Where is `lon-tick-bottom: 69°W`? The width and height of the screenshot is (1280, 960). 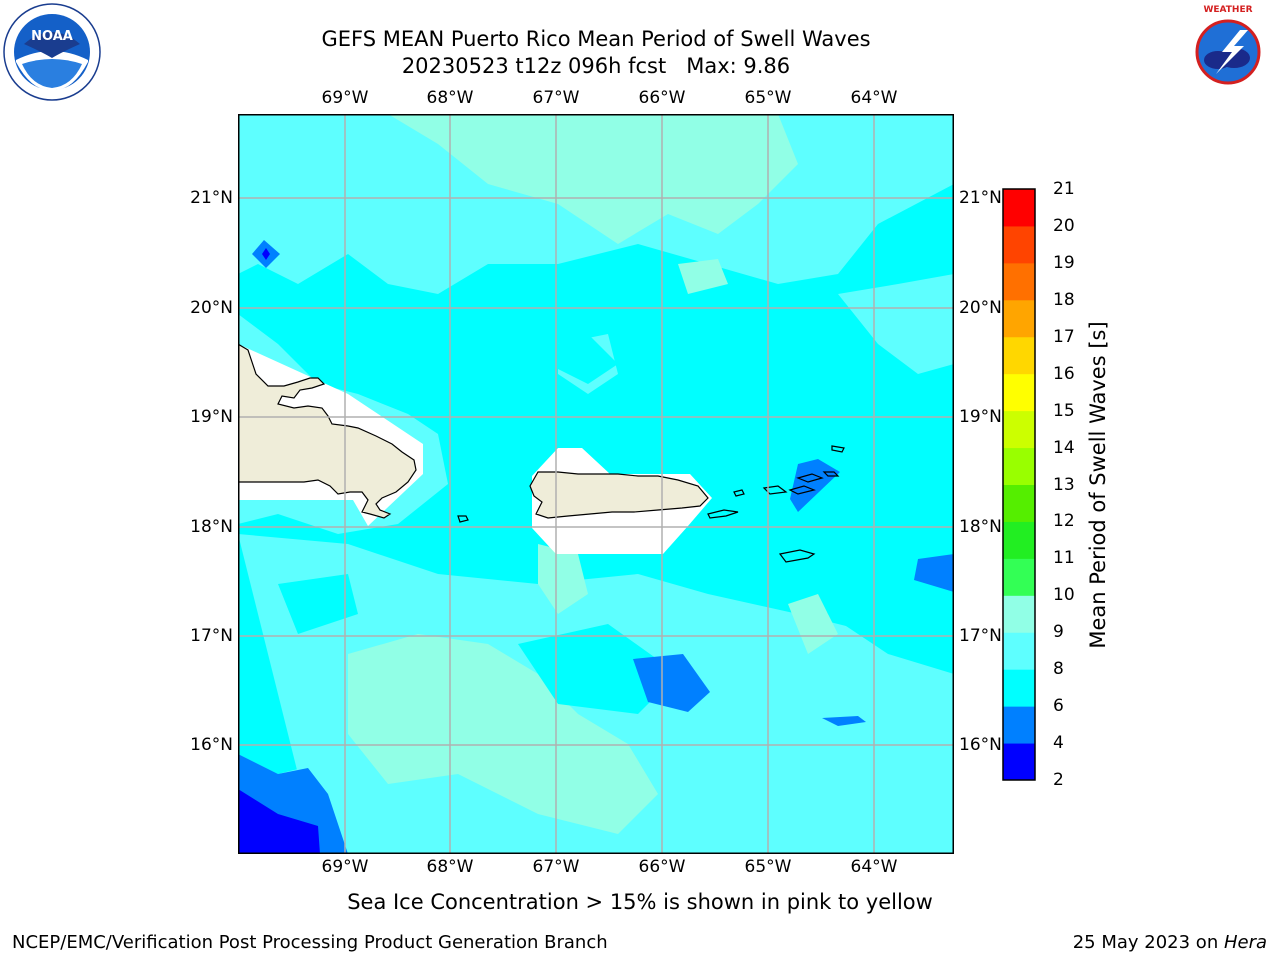 lon-tick-bottom: 69°W is located at coordinates (345, 867).